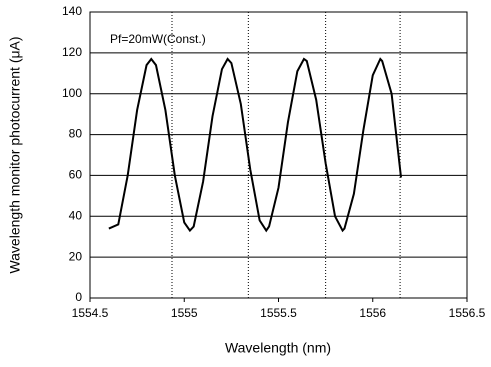 This screenshot has width=491, height=367. What do you see at coordinates (72, 11) in the screenshot?
I see `y-tick-label: 140` at bounding box center [72, 11].